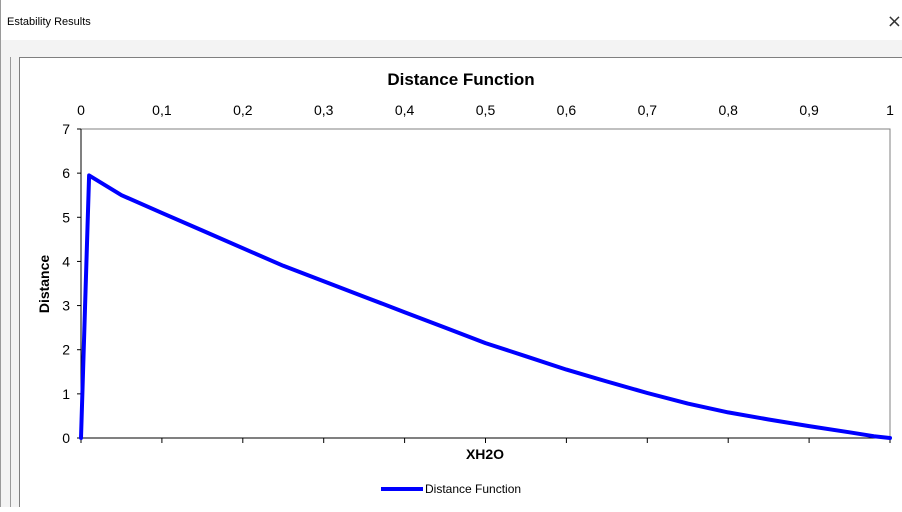 This screenshot has height=512, width=902. What do you see at coordinates (894, 21) in the screenshot?
I see `close-icon: ×` at bounding box center [894, 21].